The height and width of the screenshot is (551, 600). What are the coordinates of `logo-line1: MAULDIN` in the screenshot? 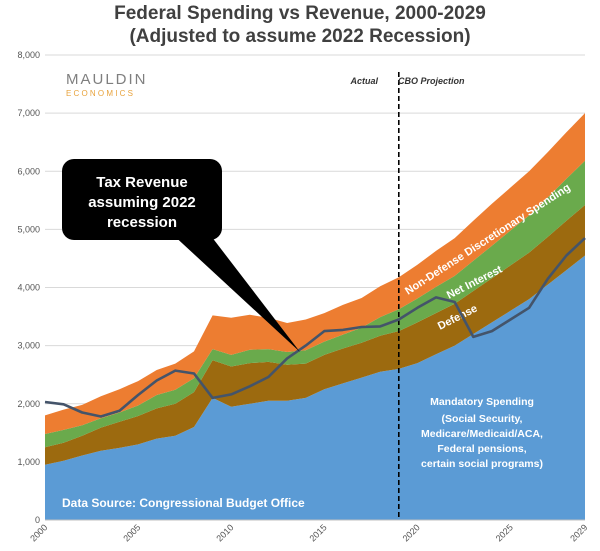 It's located at (107, 79).